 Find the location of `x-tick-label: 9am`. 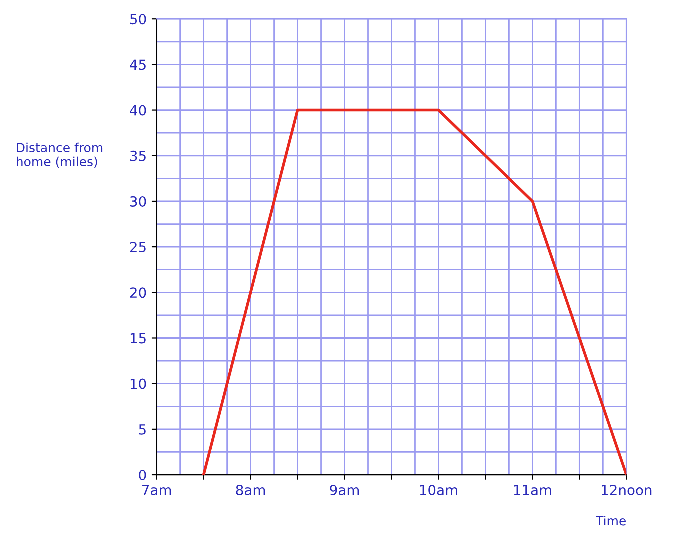

x-tick-label: 9am is located at coordinates (345, 490).